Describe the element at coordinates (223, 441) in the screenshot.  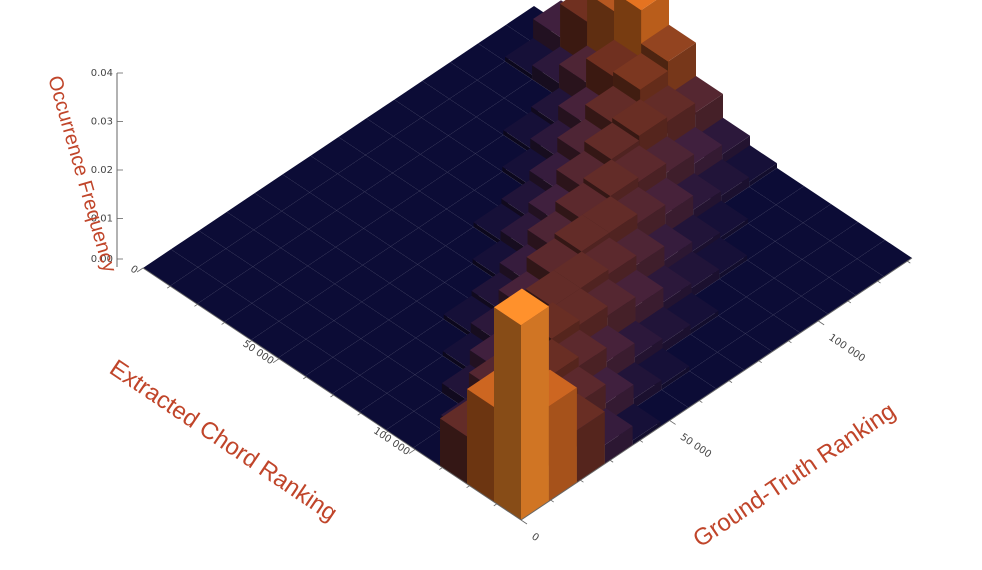
I see `y-axis-title: Extracted Chord Ranking` at that location.